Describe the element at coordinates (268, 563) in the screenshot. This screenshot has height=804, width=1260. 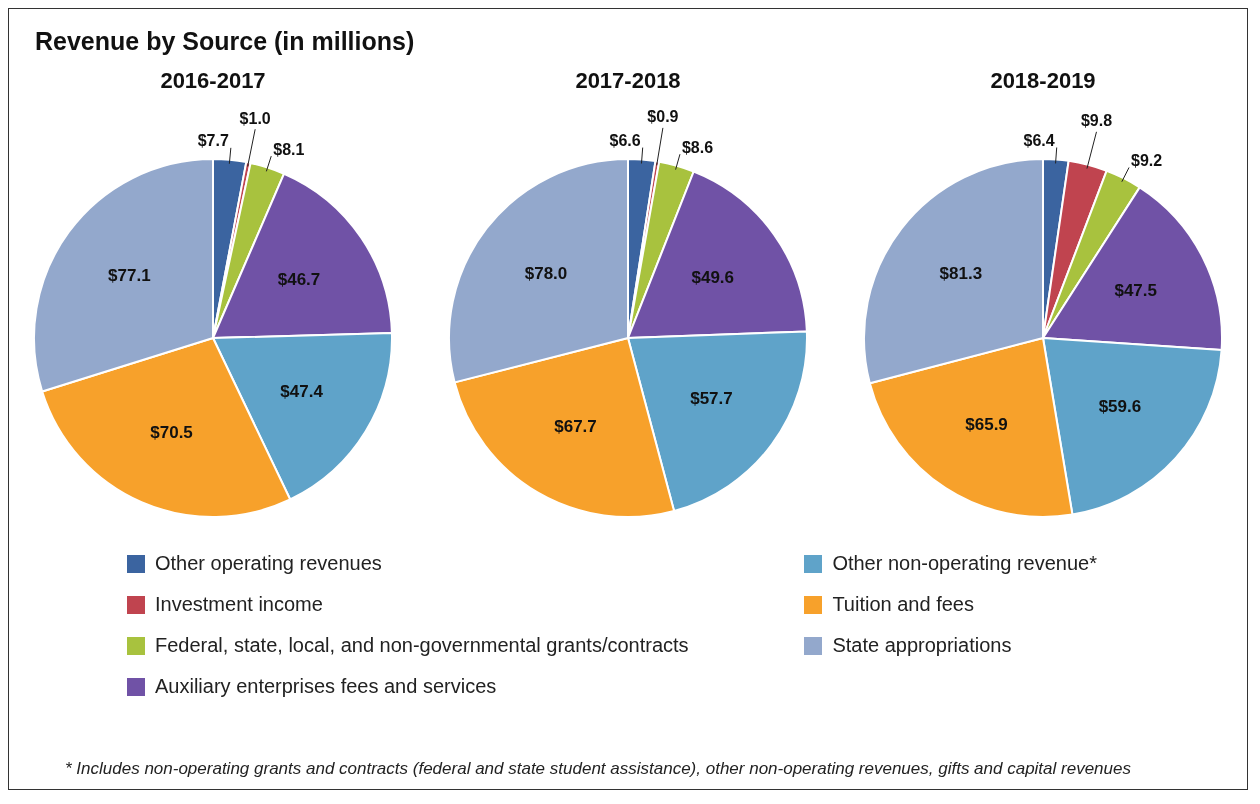
I see `legend-label: Other operating revenues` at that location.